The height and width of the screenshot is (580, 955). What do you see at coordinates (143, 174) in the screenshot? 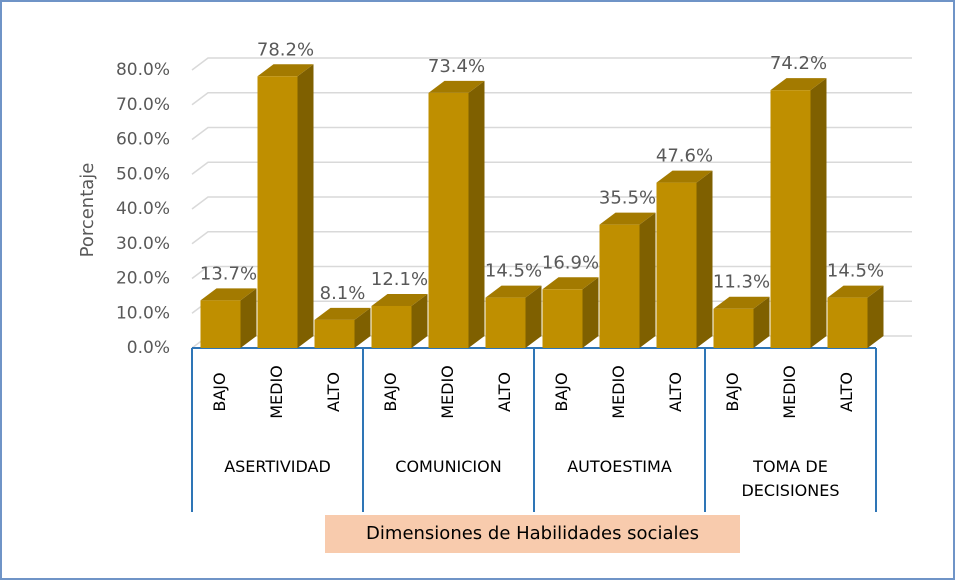
I see `y-tick-label: 50.0%` at bounding box center [143, 174].